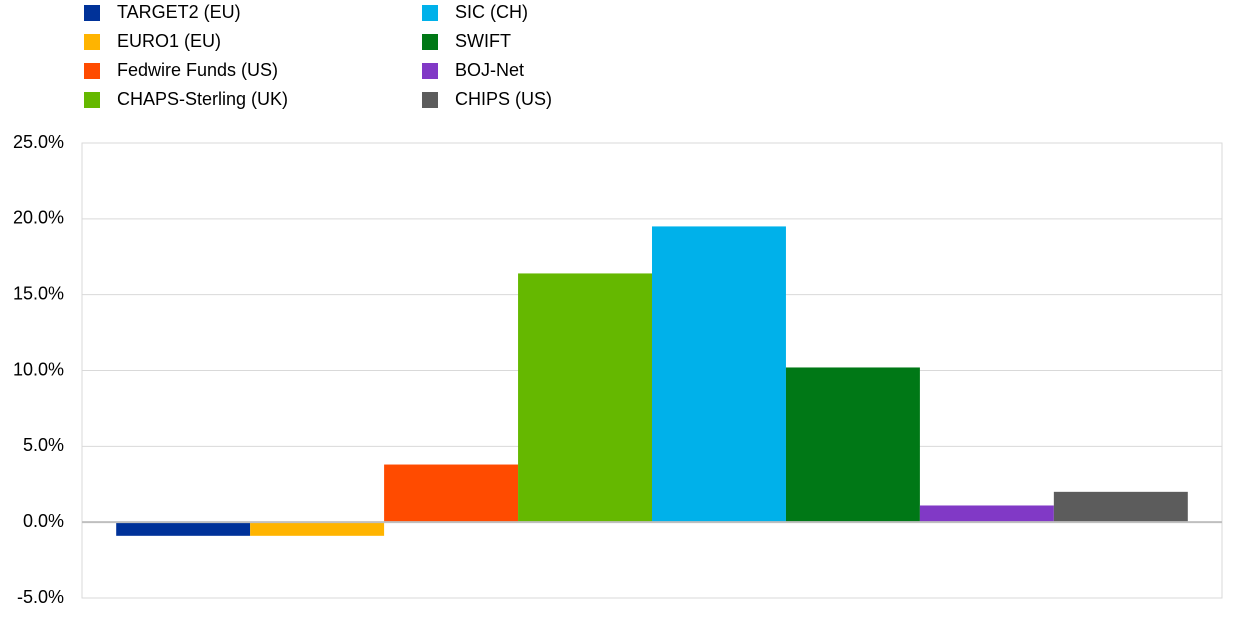  What do you see at coordinates (489, 70) in the screenshot?
I see `legend-label: BOJ-Net` at bounding box center [489, 70].